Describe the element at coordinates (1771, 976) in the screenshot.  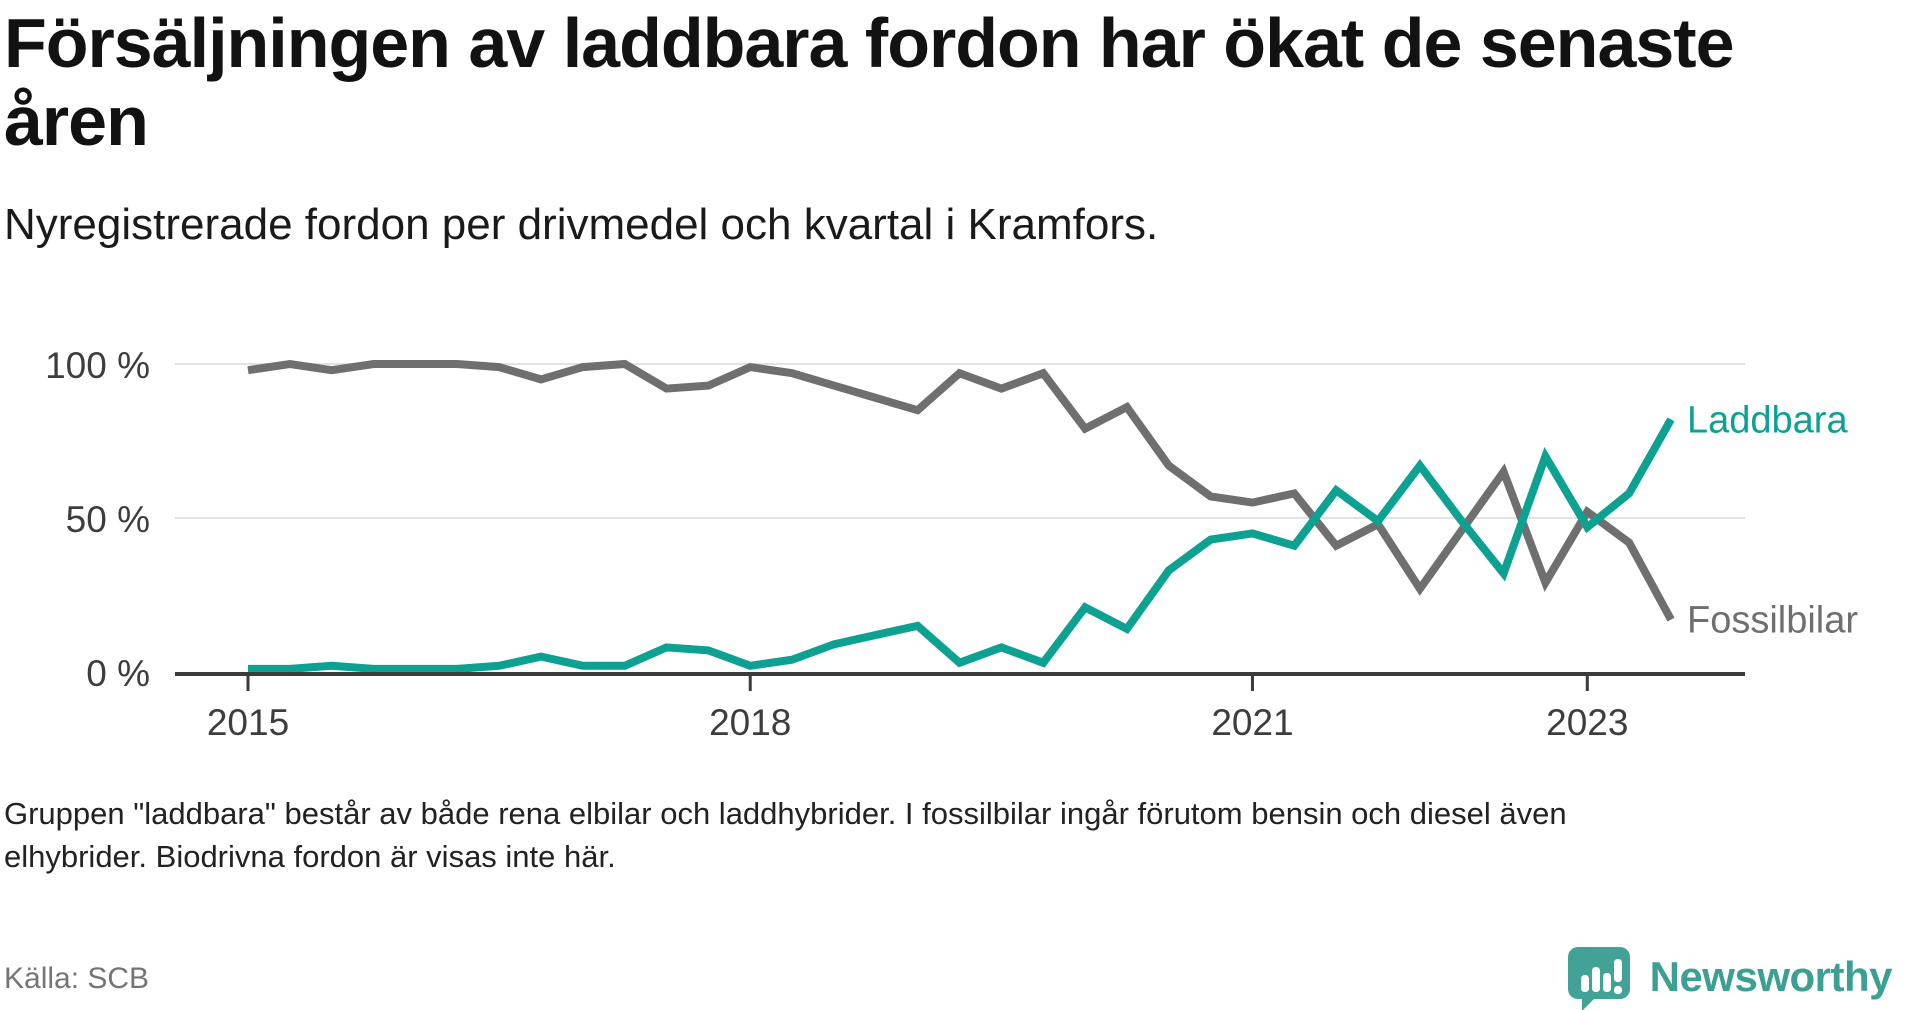
I see `brand-name: Newsworthy` at that location.